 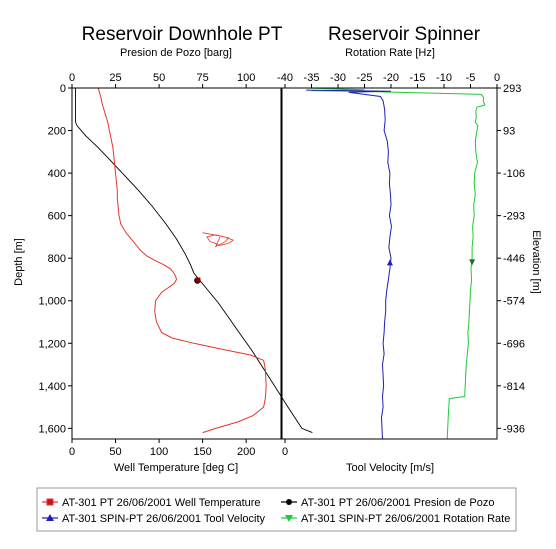 What do you see at coordinates (57, 259) in the screenshot?
I see `depth-tick-label: 800` at bounding box center [57, 259].